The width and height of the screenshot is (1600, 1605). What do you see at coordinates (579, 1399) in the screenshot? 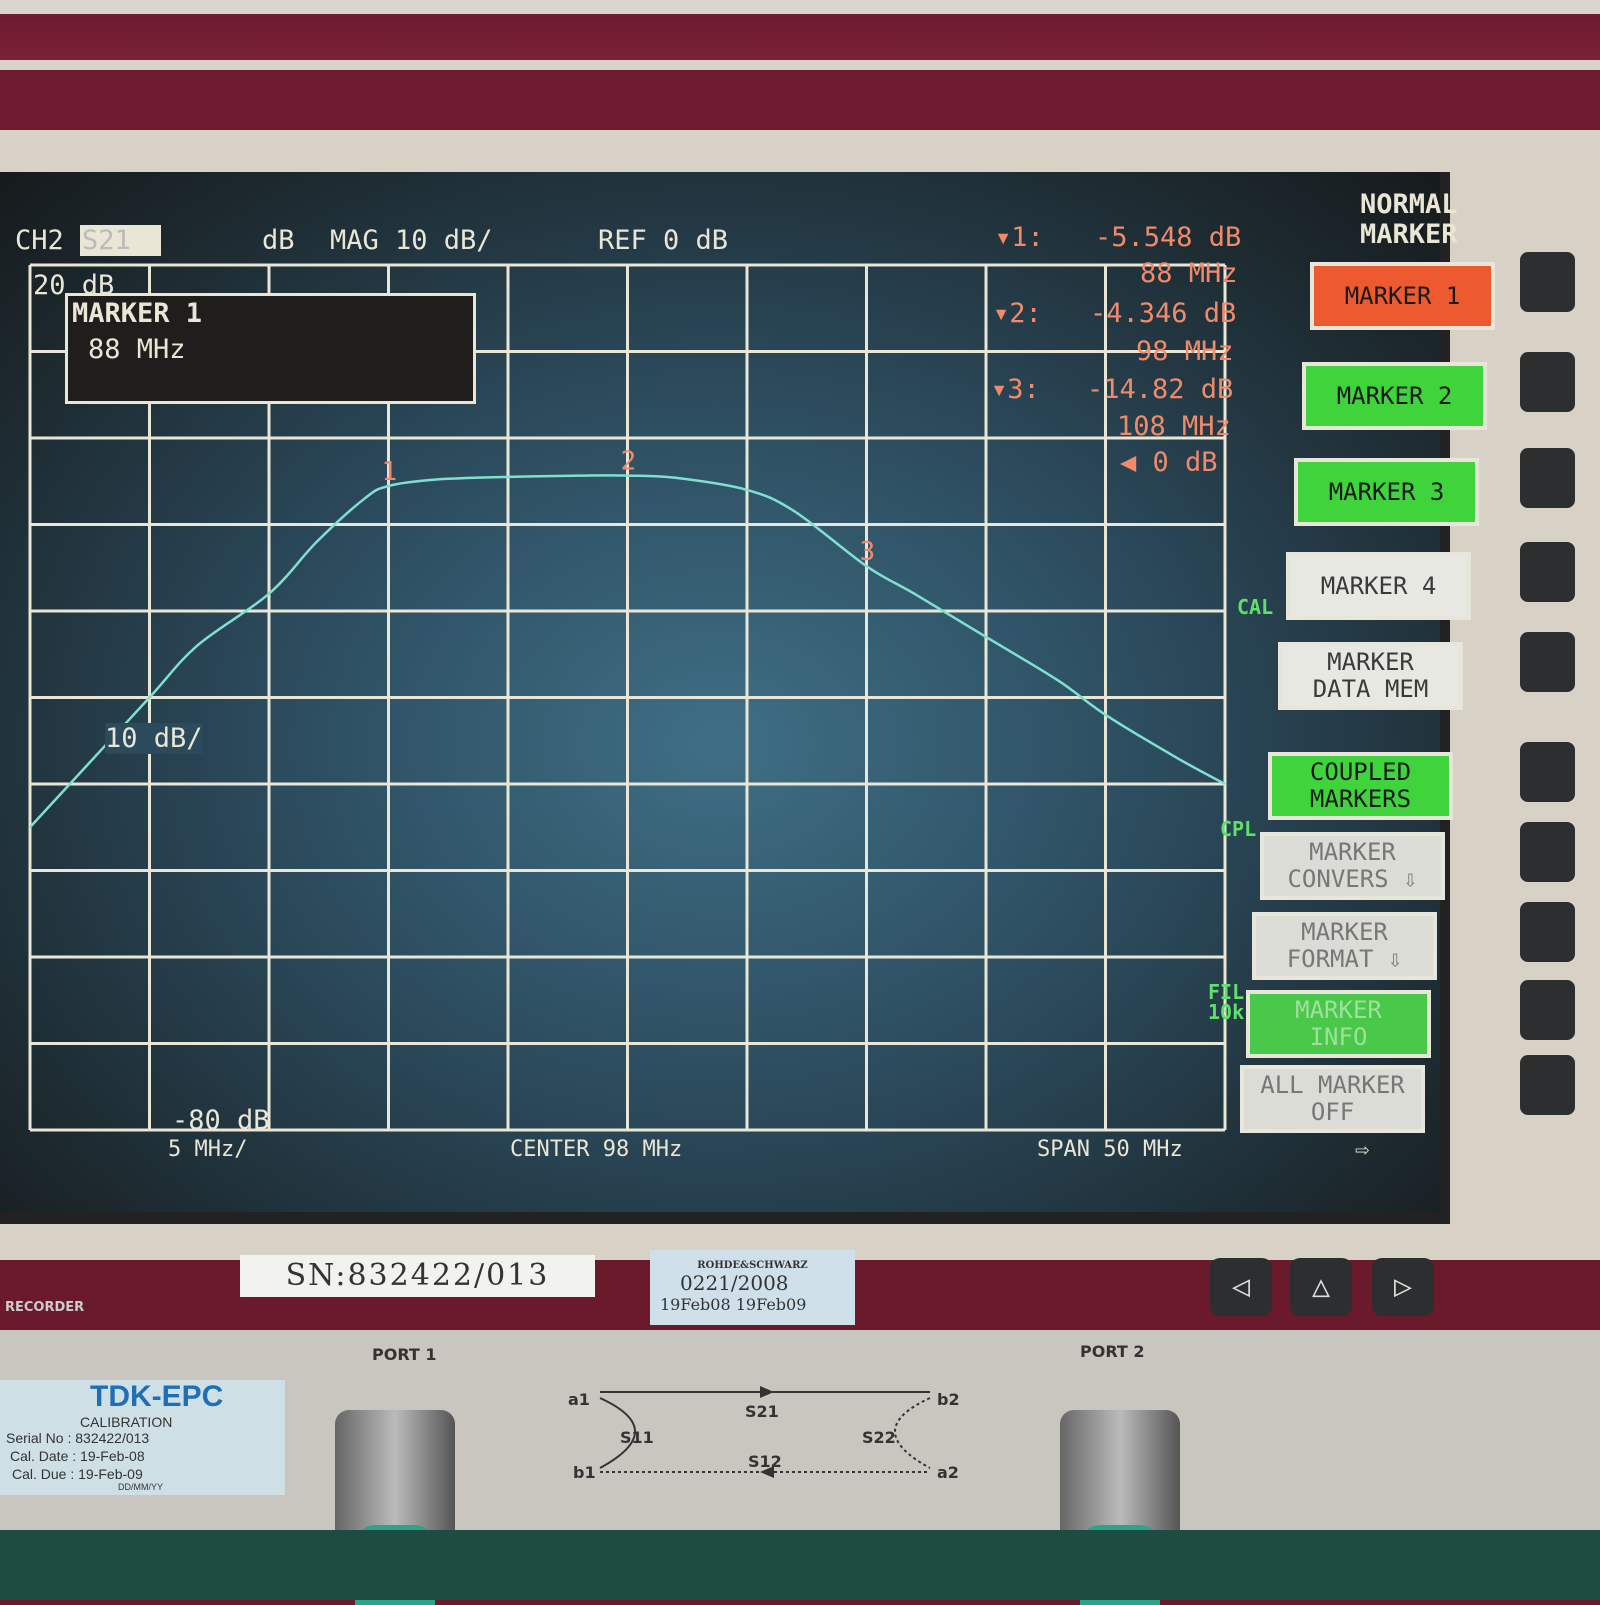
I see `a1-label: a1` at bounding box center [579, 1399].